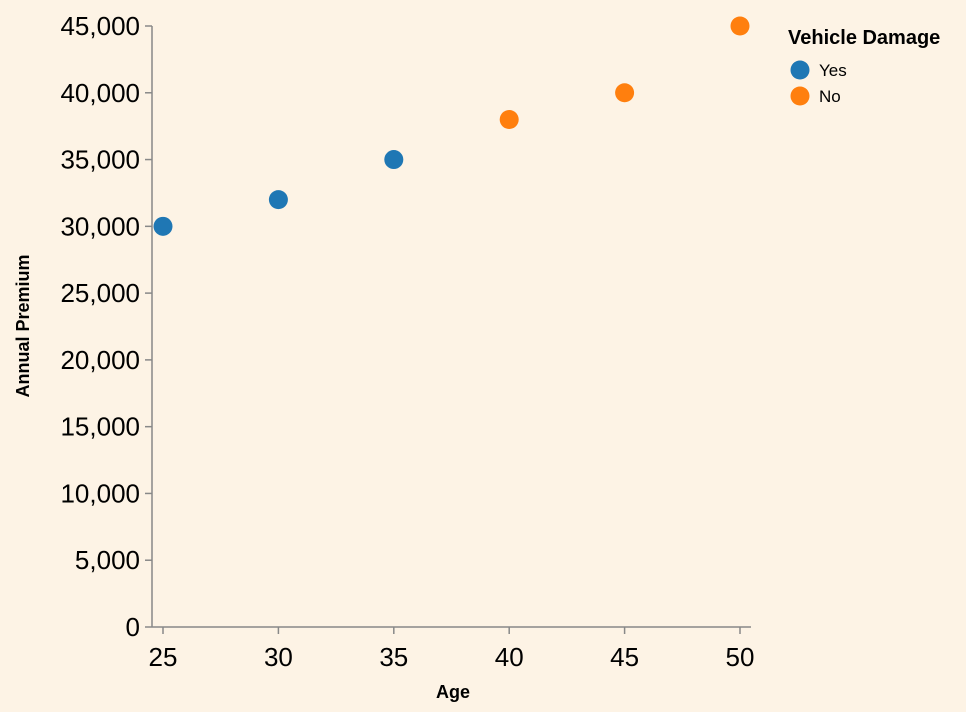 The width and height of the screenshot is (966, 712). What do you see at coordinates (818, 70) in the screenshot?
I see `legend-entry-yes: Yes` at bounding box center [818, 70].